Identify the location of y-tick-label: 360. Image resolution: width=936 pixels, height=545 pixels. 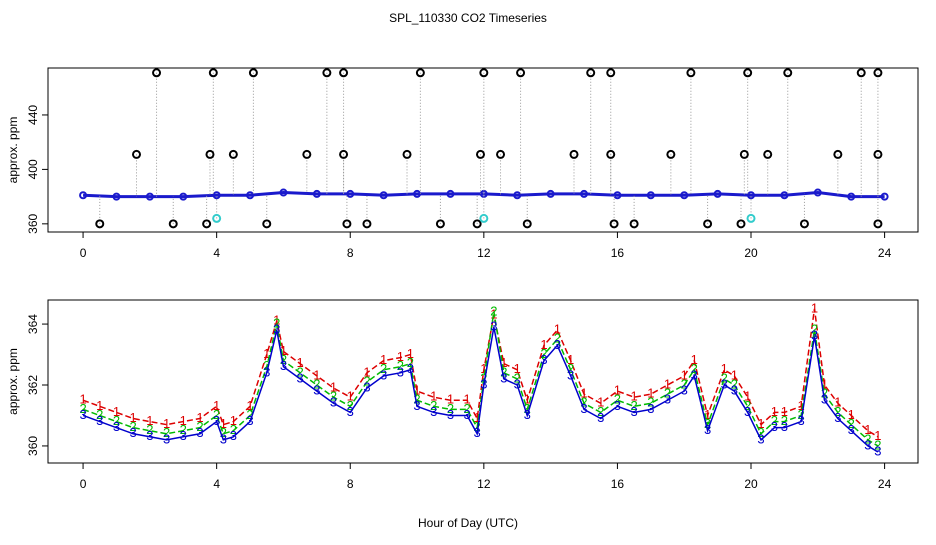
(33, 224).